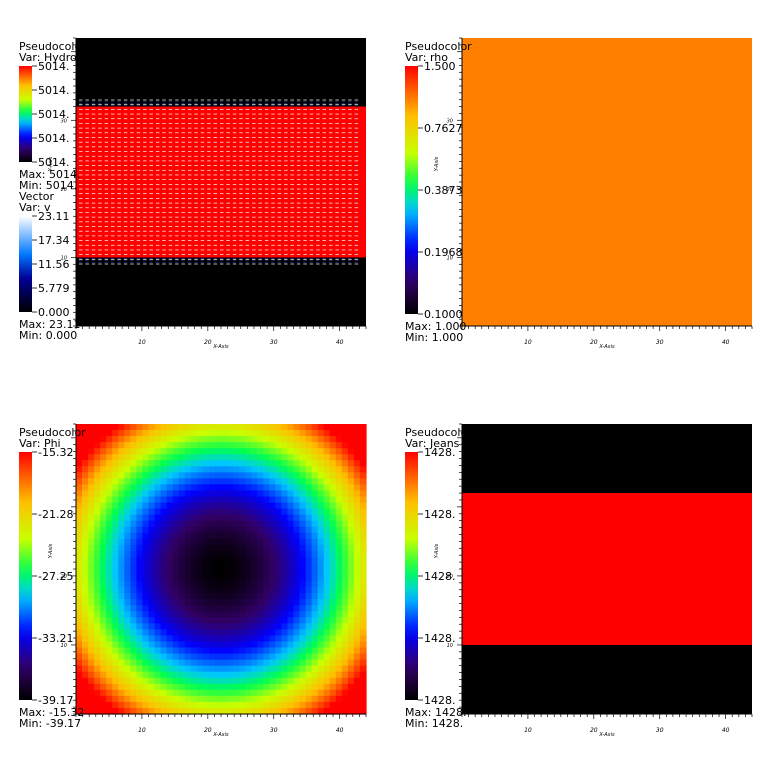 This screenshot has width=772, height=777. Describe the element at coordinates (426, 57) in the screenshot. I see `legend-var-name: Var: rho` at that location.